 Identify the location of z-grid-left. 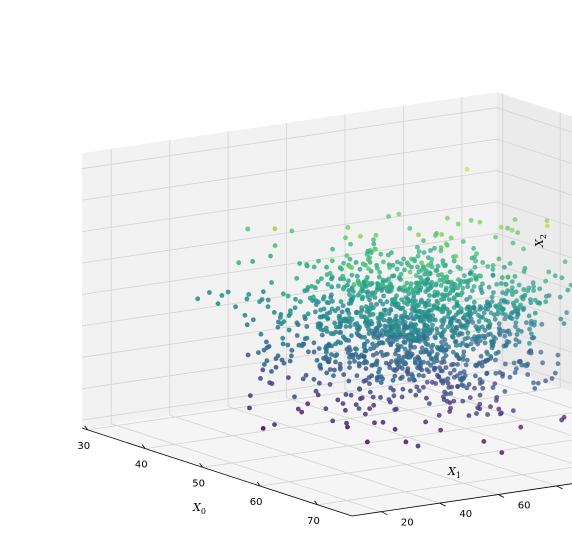
(289, 169).